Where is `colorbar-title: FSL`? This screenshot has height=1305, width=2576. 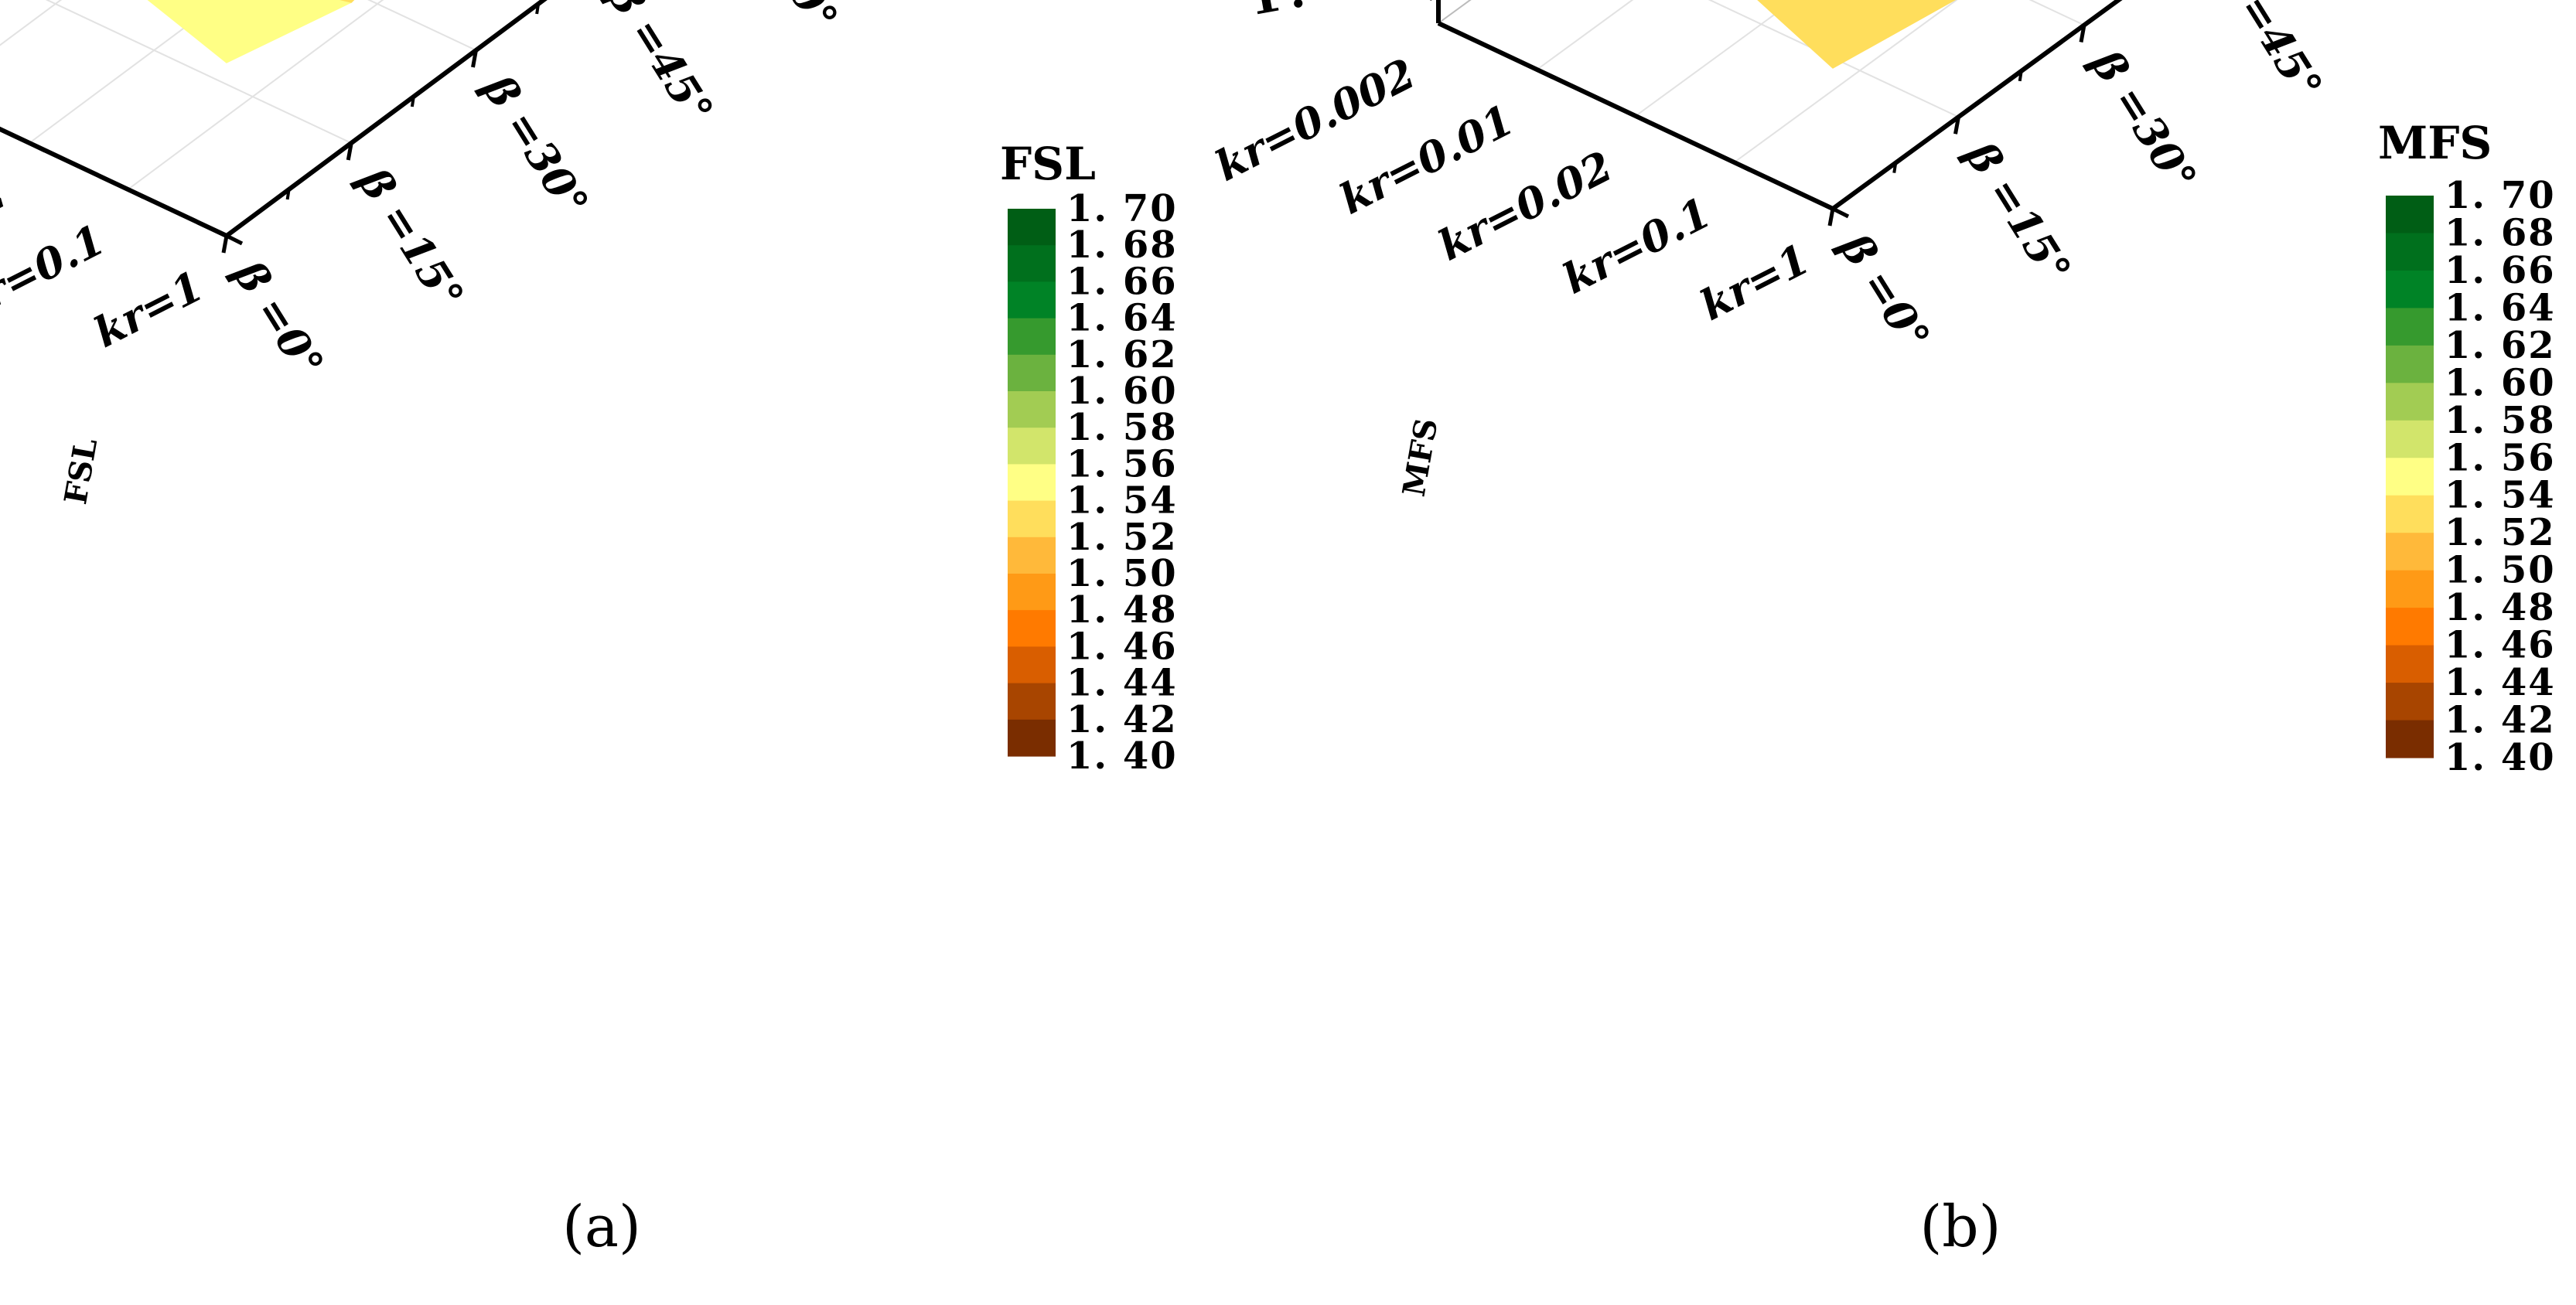
colorbar-title: FSL is located at coordinates (1048, 164).